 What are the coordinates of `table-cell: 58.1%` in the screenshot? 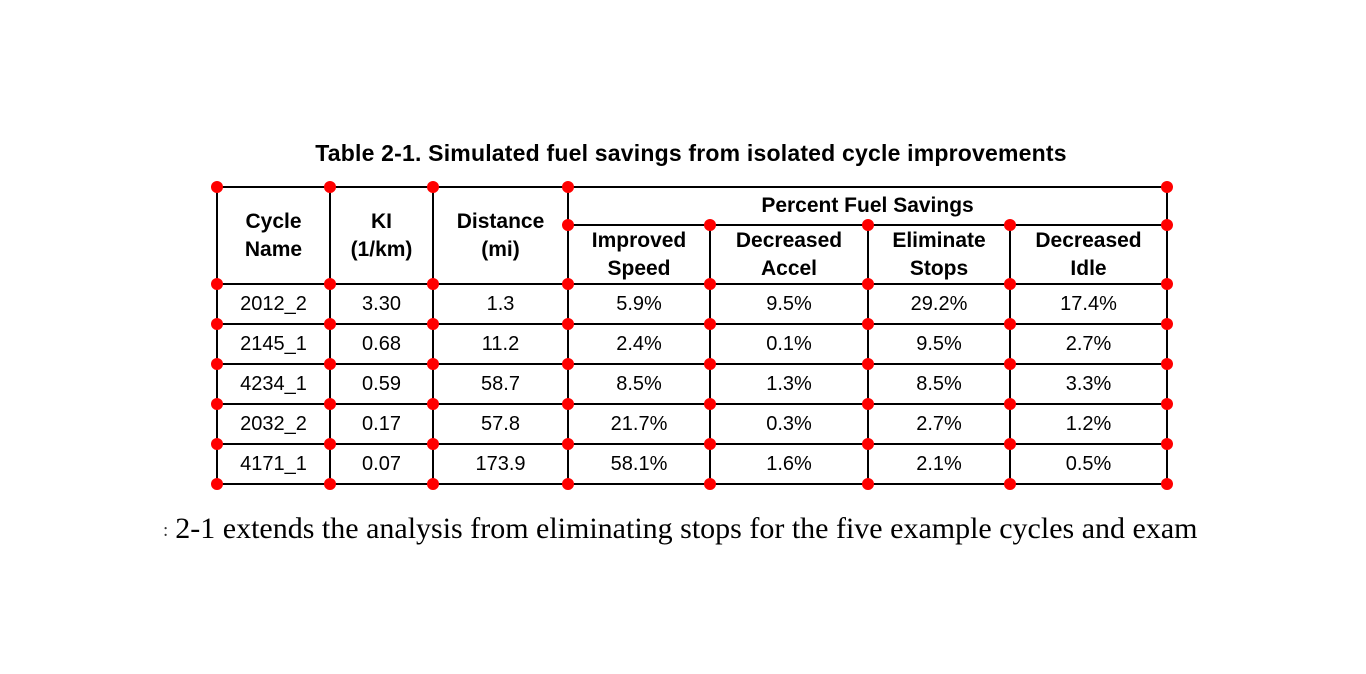 It's located at (639, 464).